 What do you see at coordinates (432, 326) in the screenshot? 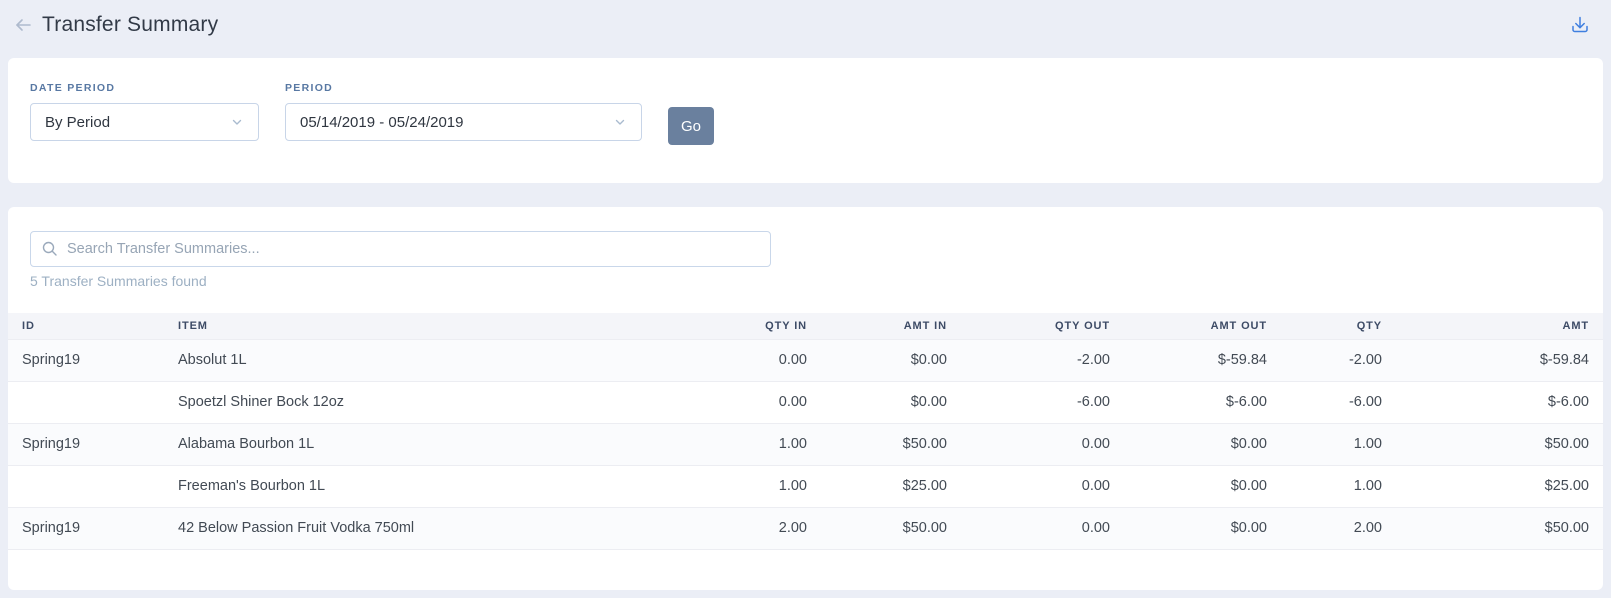
I see `column-header-item: ITEM` at bounding box center [432, 326].